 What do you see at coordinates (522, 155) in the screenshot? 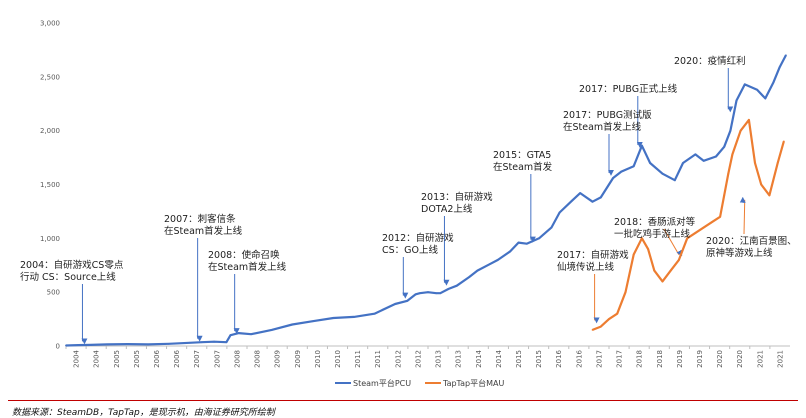
I see `annotation-text: 2015：GTA5` at bounding box center [522, 155].